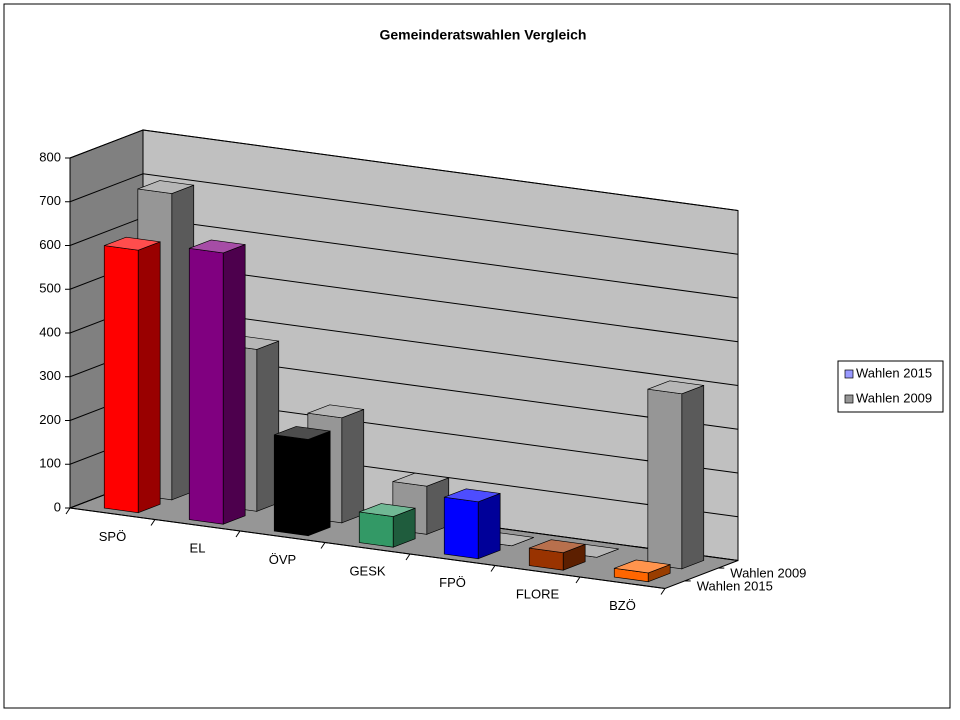  I want to click on x-axis, so click(367, 548).